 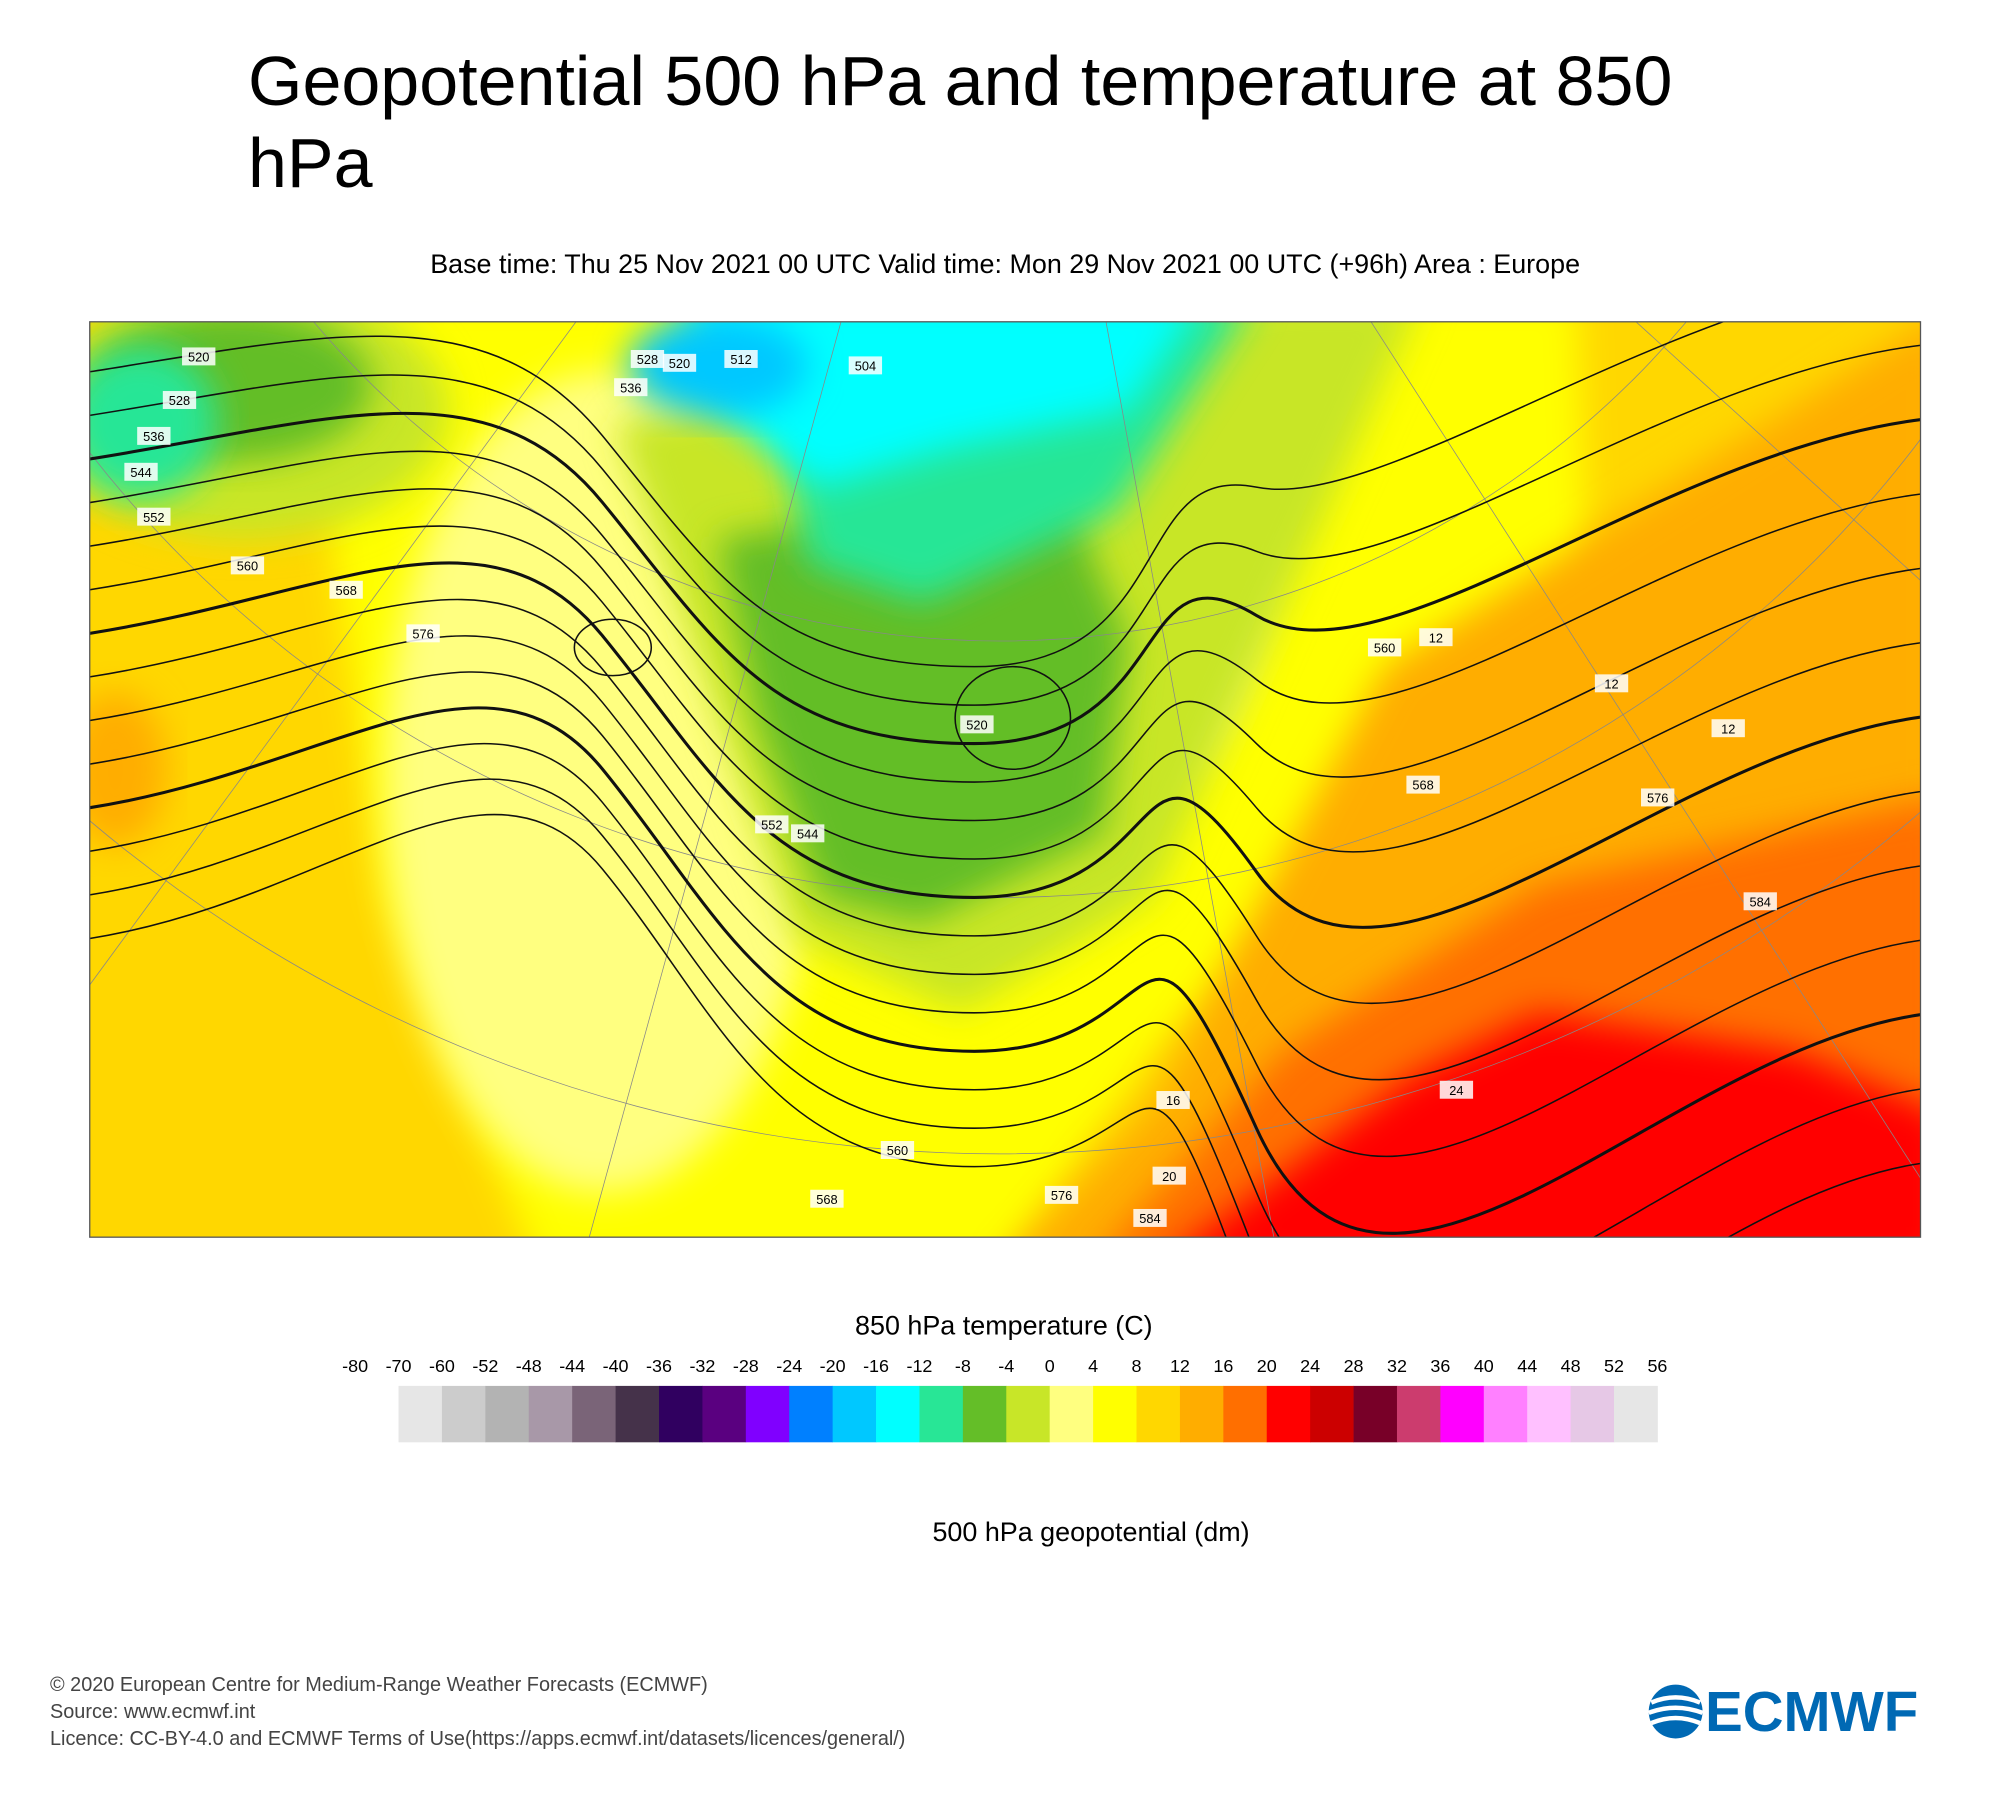 What do you see at coordinates (1093, 1366) in the screenshot?
I see `colorbar-label: 4` at bounding box center [1093, 1366].